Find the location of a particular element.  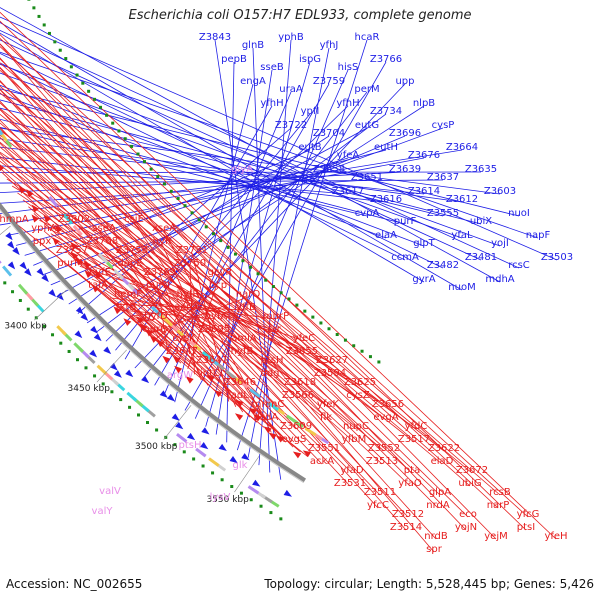

forward-gene-label: yojI is located at coordinates (500, 243).